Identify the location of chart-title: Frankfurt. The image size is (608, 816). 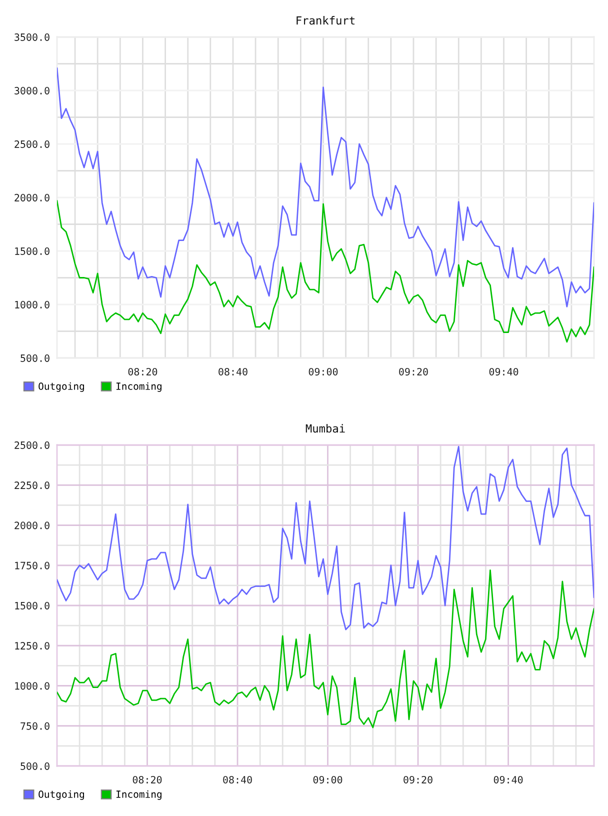
(325, 20).